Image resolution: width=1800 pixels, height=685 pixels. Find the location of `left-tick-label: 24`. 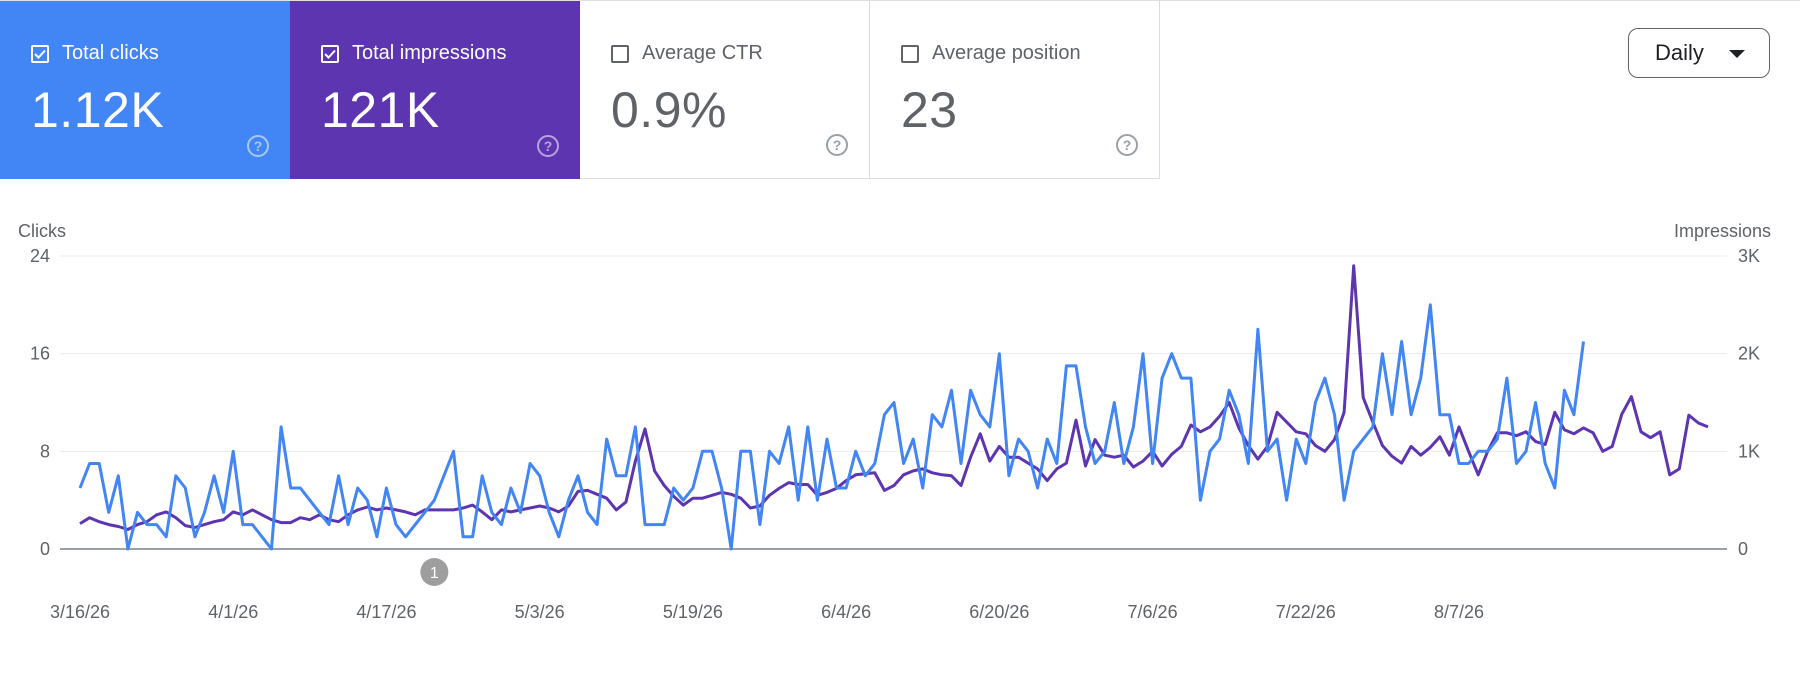

left-tick-label: 24 is located at coordinates (40, 256).